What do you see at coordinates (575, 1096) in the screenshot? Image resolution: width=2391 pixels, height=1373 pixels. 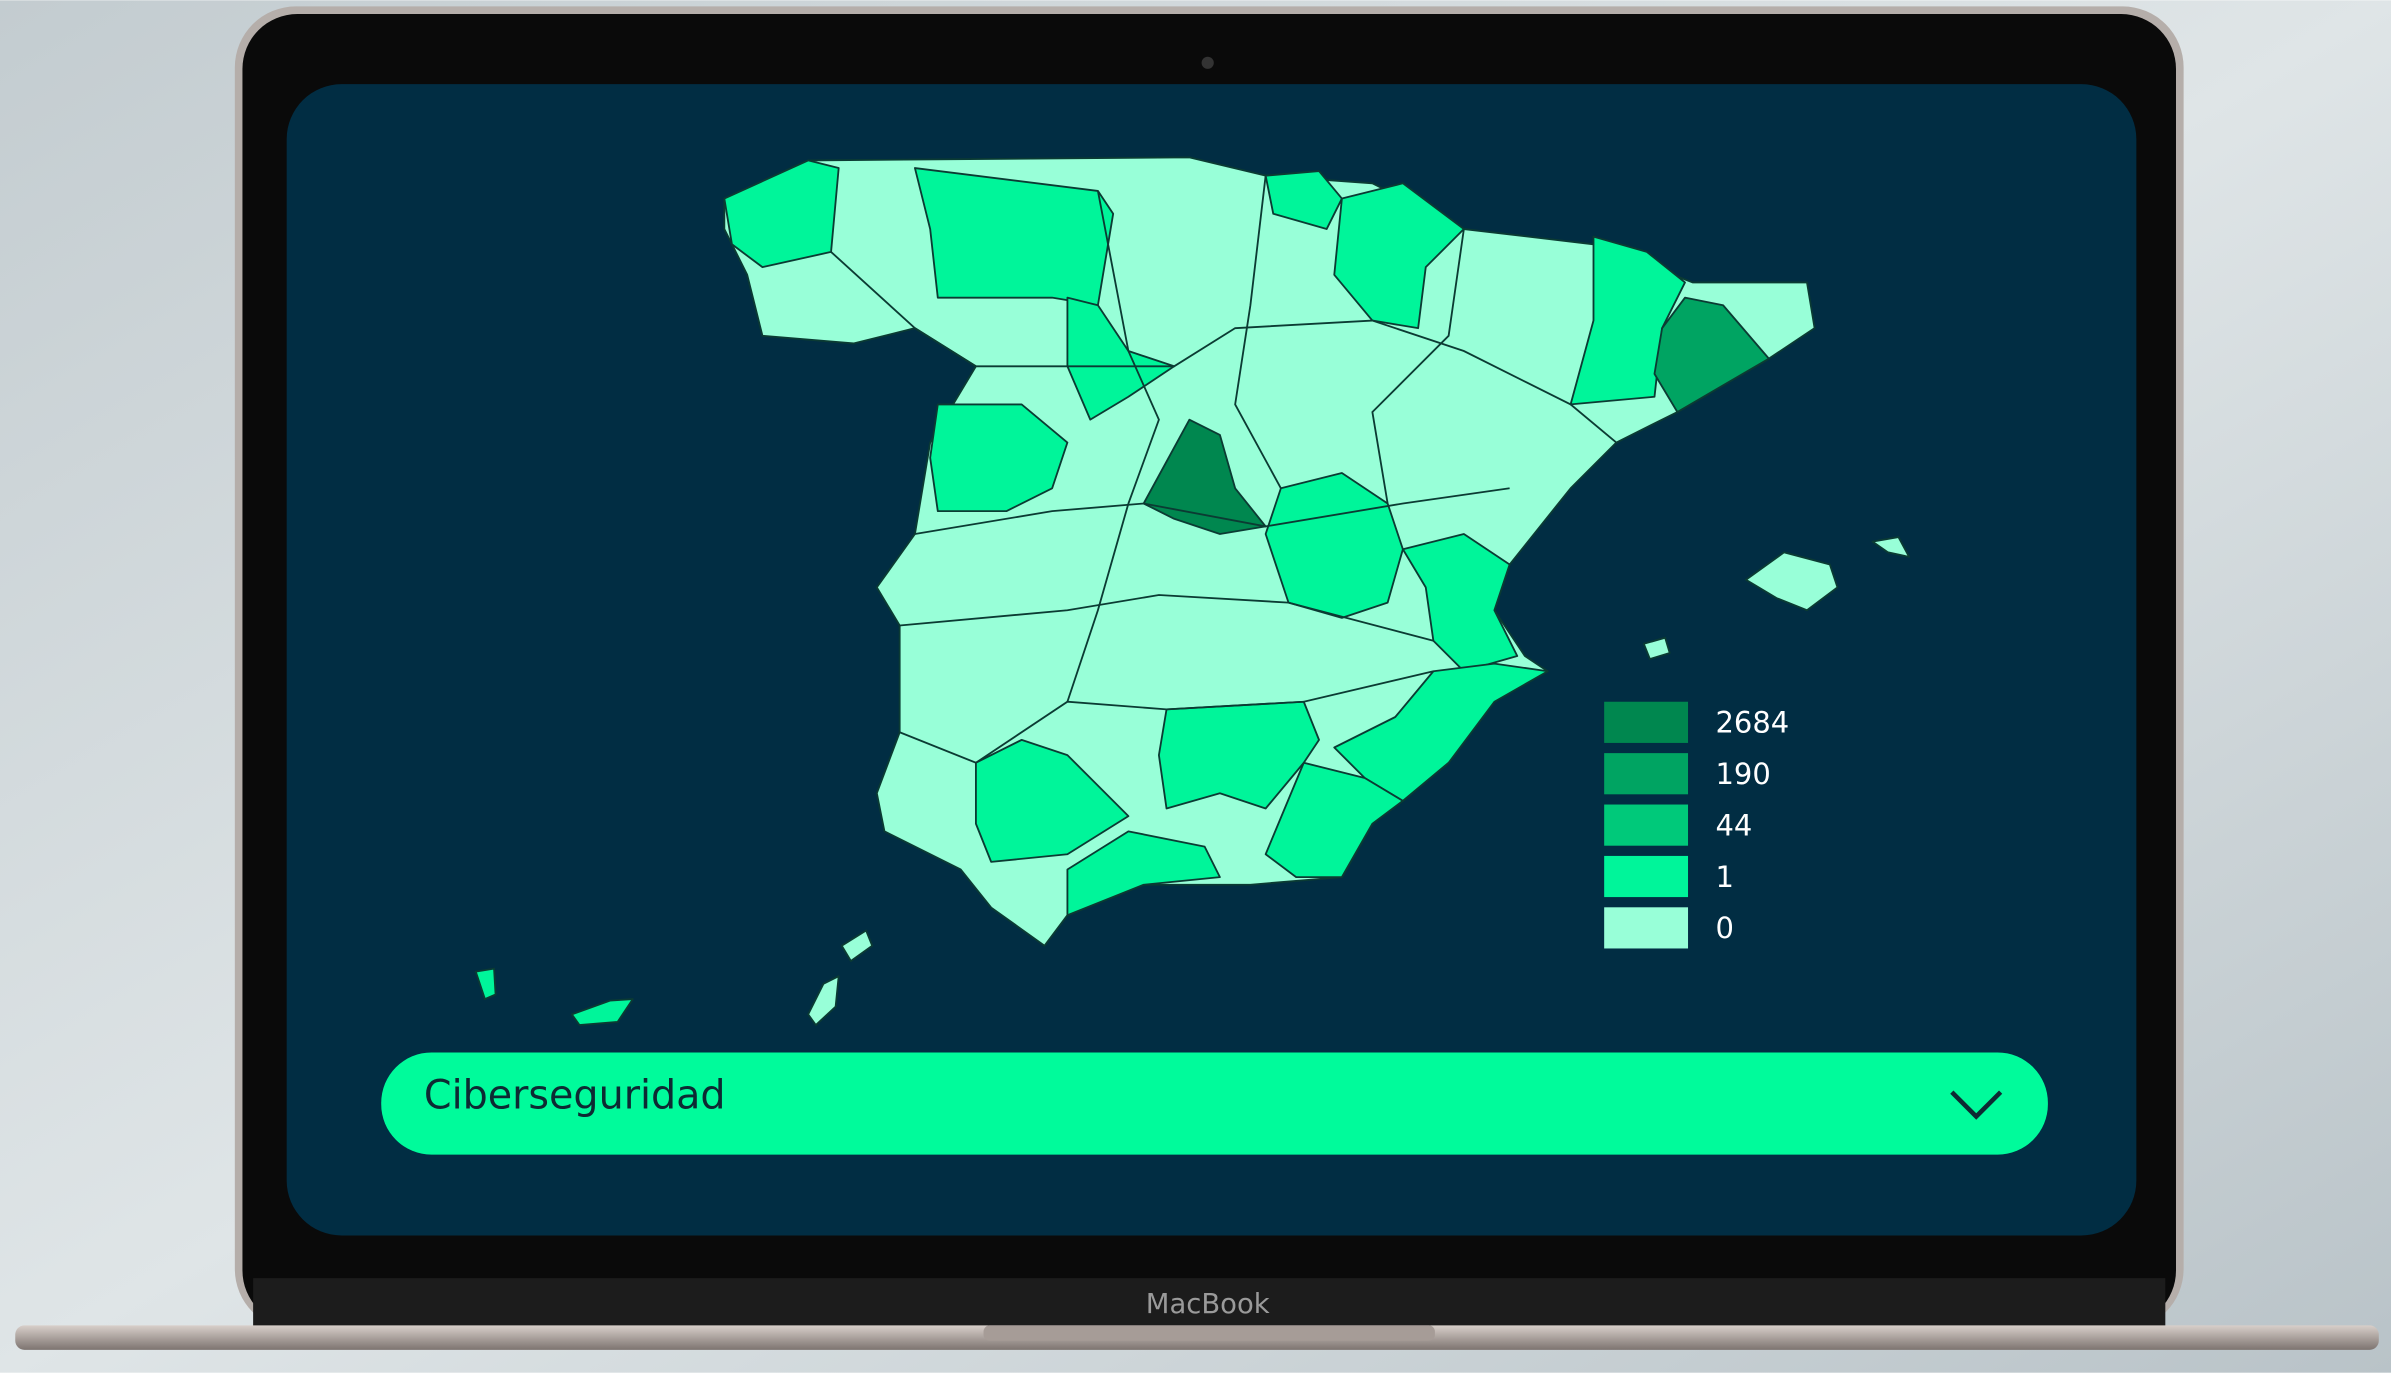 I see `dropdown-value: Ciberseguridad` at bounding box center [575, 1096].